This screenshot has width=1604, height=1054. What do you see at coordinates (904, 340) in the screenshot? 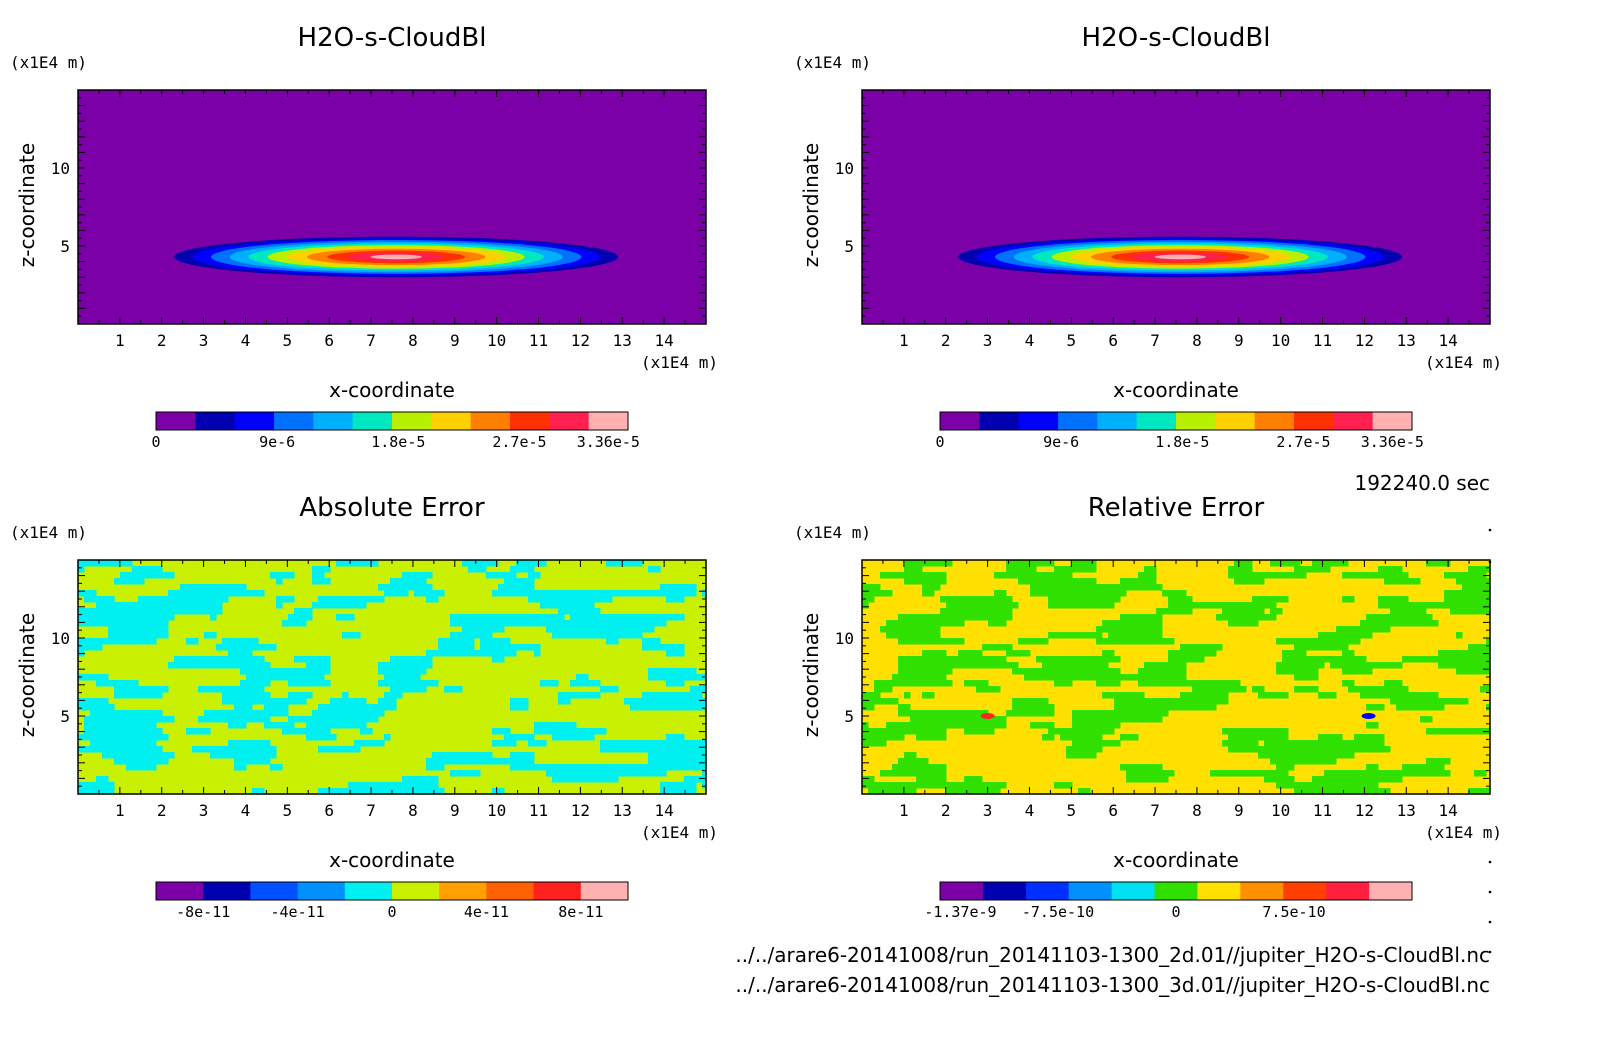
I see `x-tick-label: 1` at bounding box center [904, 340].